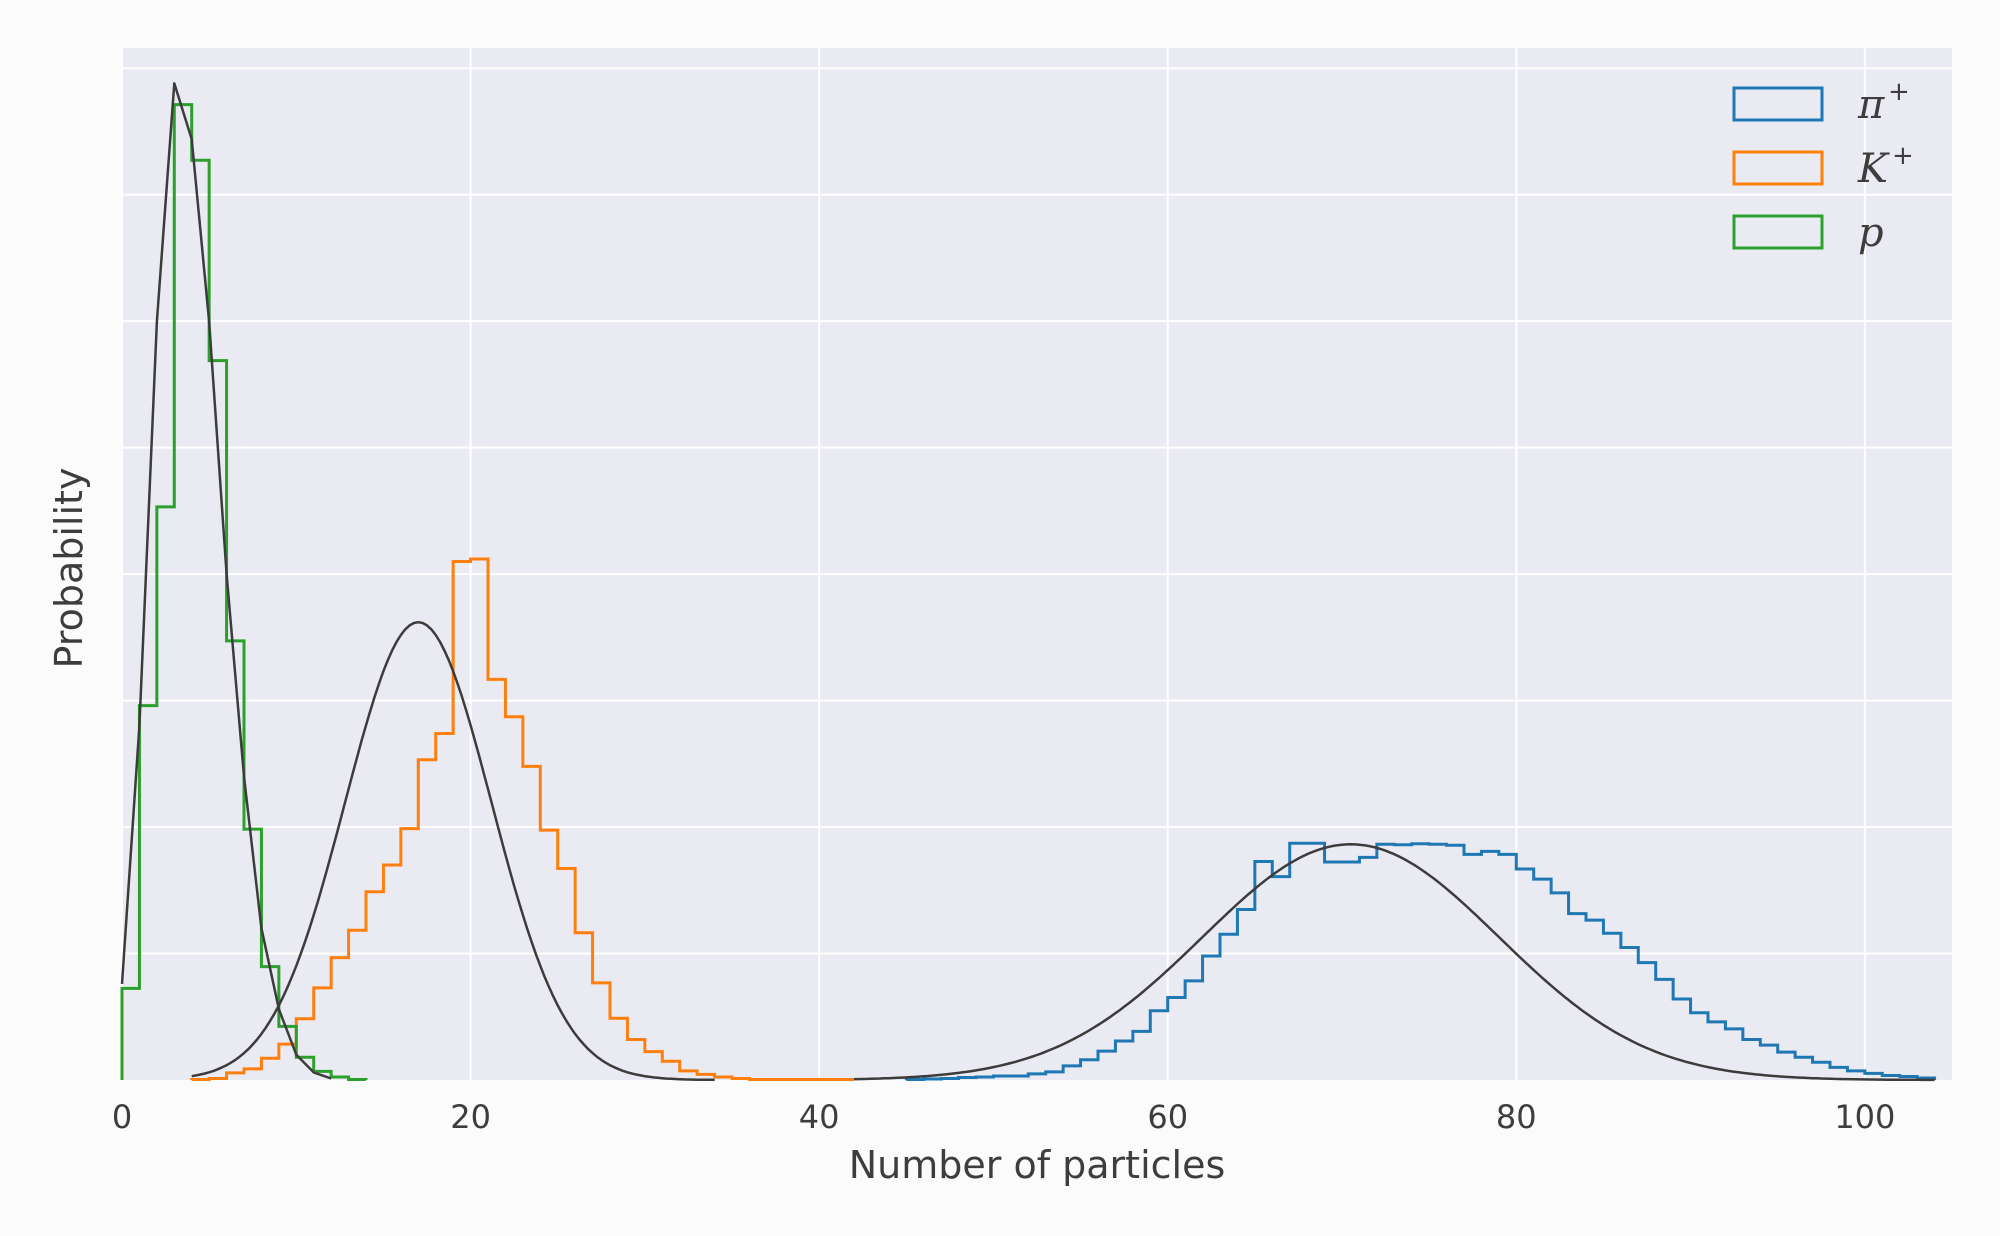  Describe the element at coordinates (1516, 1117) in the screenshot. I see `x-tick-label: 80` at that location.